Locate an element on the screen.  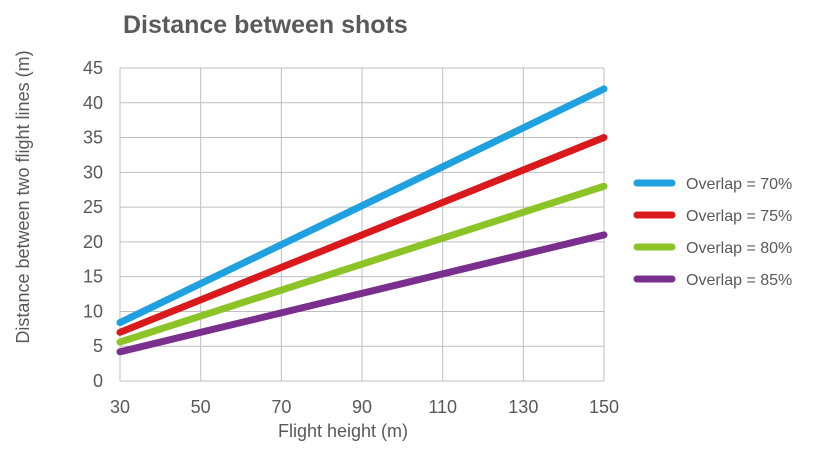
x-tick-label: 30 is located at coordinates (120, 407).